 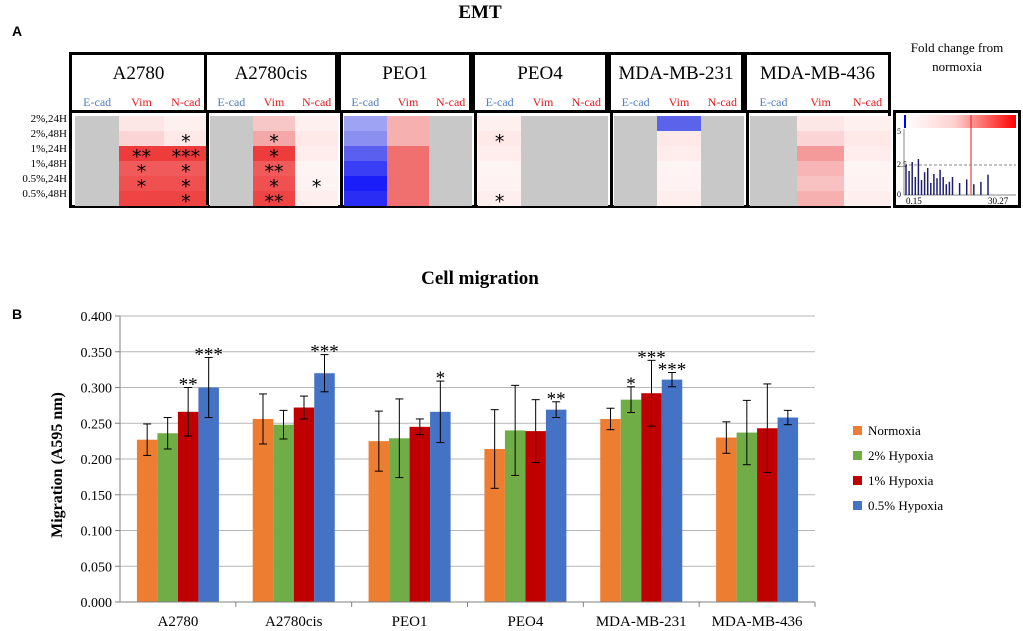 I want to click on y-tick-label: 0.100, so click(x=97, y=532).